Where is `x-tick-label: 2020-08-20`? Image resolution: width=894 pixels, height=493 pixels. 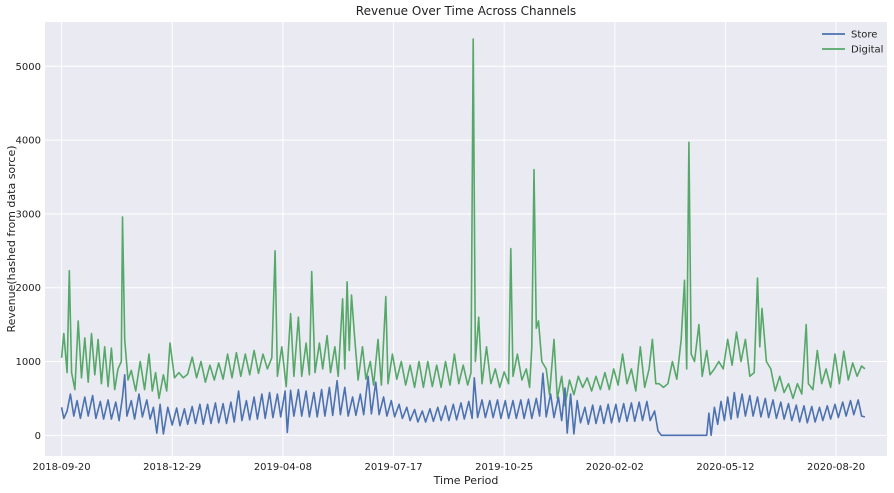 x-tick-label: 2020-08-20 is located at coordinates (836, 467).